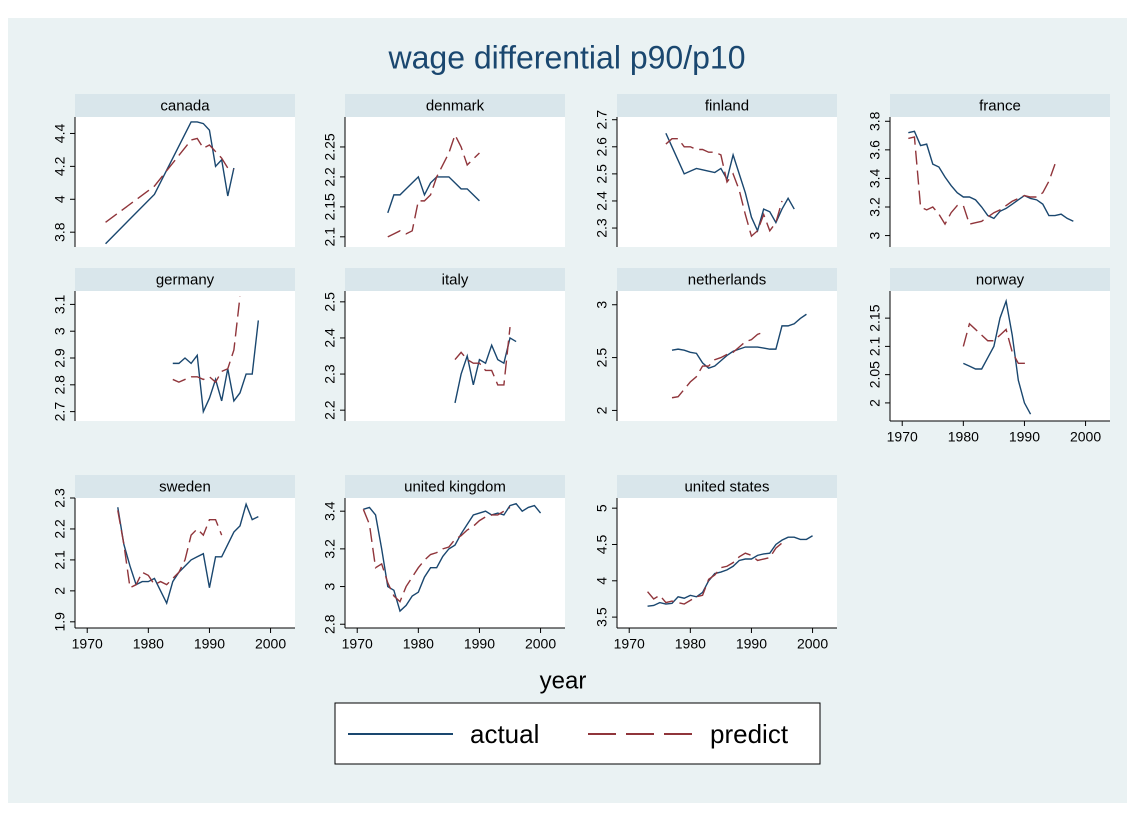 This screenshot has width=1135, height=829. Describe the element at coordinates (60, 166) in the screenshot. I see `y-tick-label: 4.2` at that location.